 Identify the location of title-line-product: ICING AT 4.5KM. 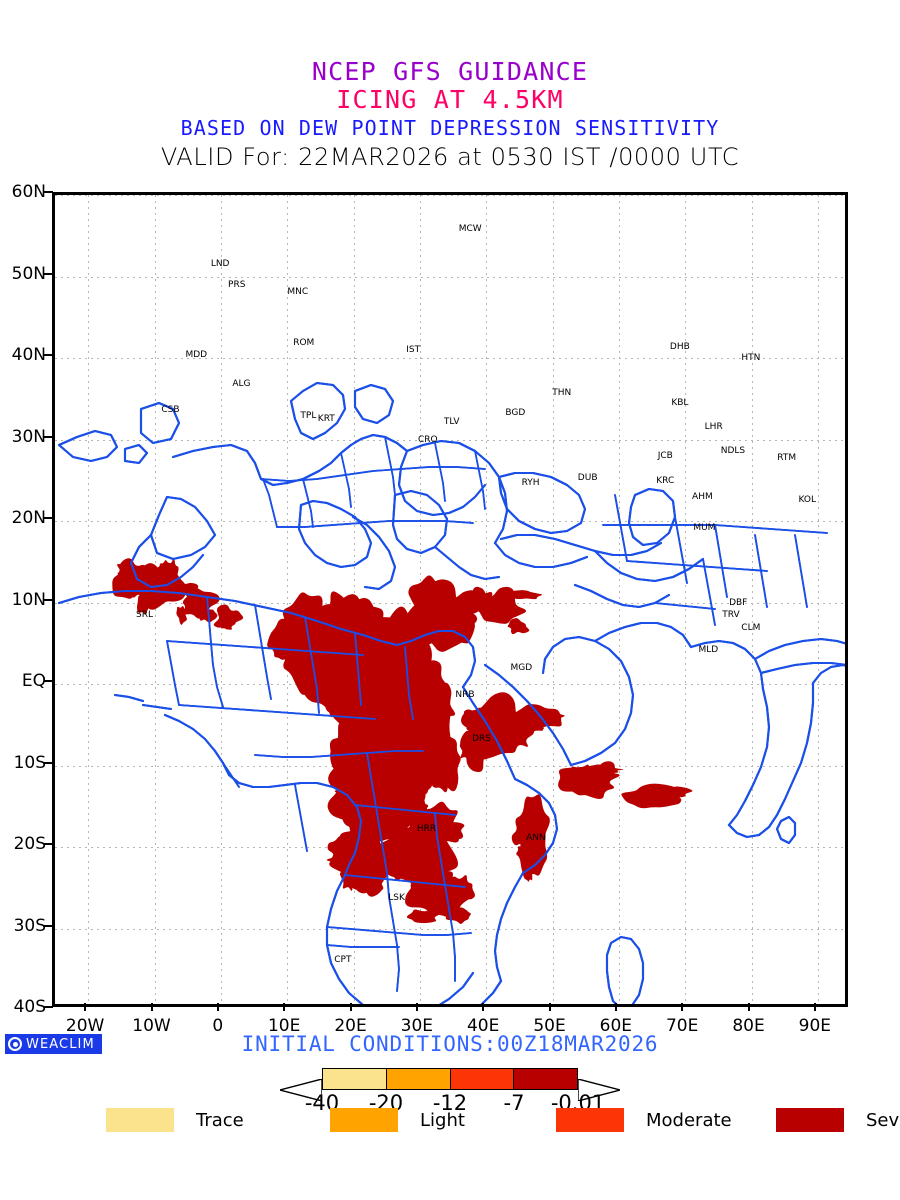
(450, 99).